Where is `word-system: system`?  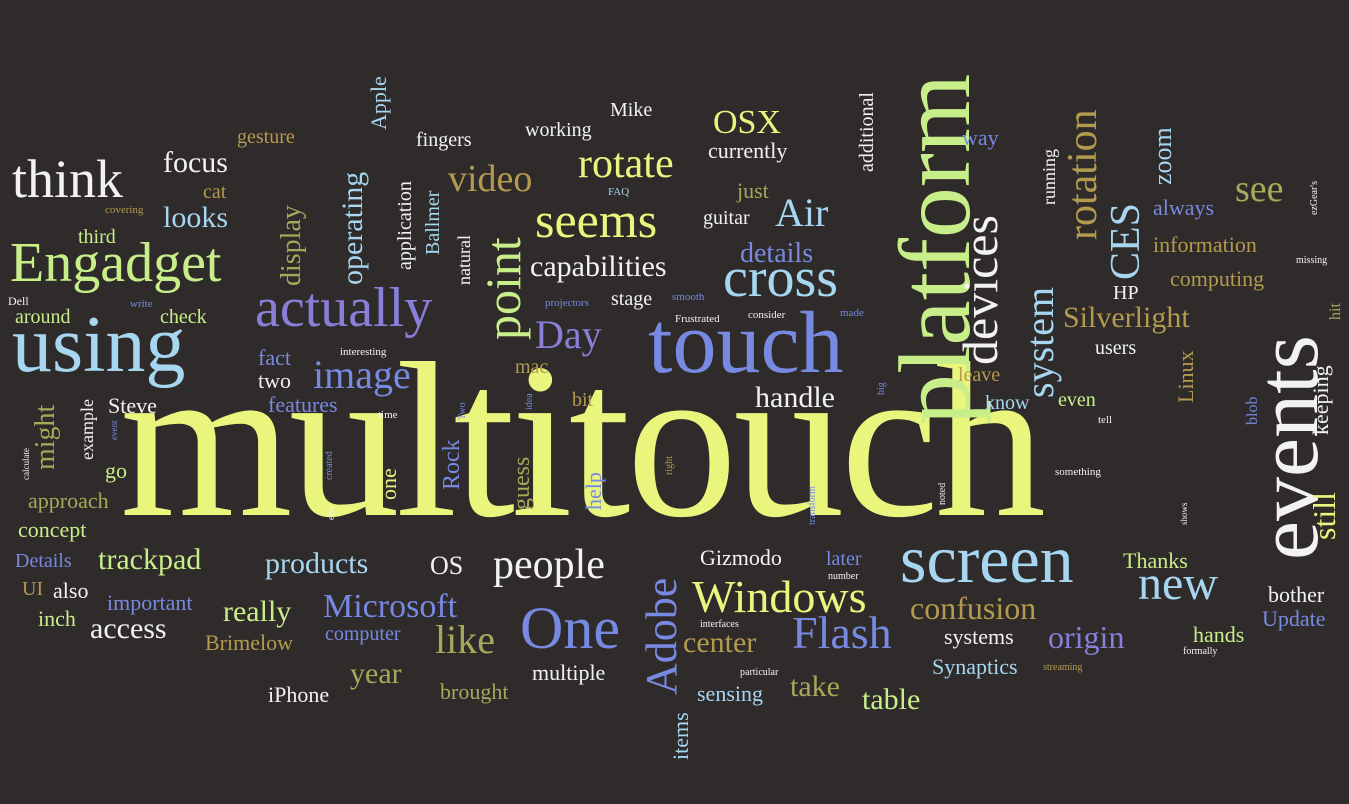 word-system: system is located at coordinates (1039, 342).